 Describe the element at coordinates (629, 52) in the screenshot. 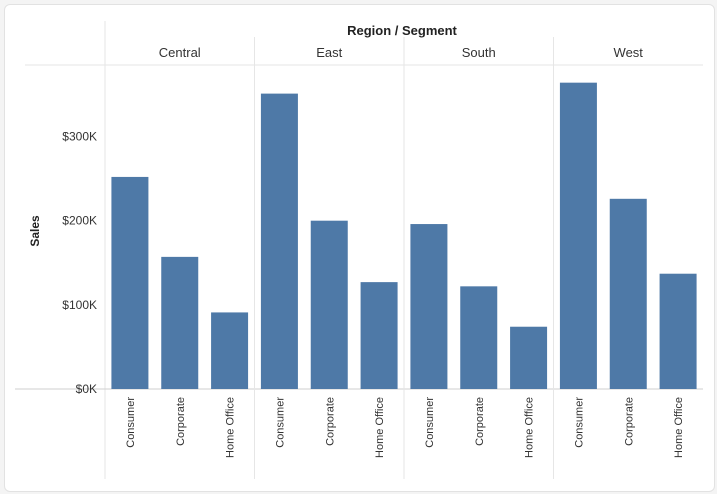

I see `region-header: West` at that location.